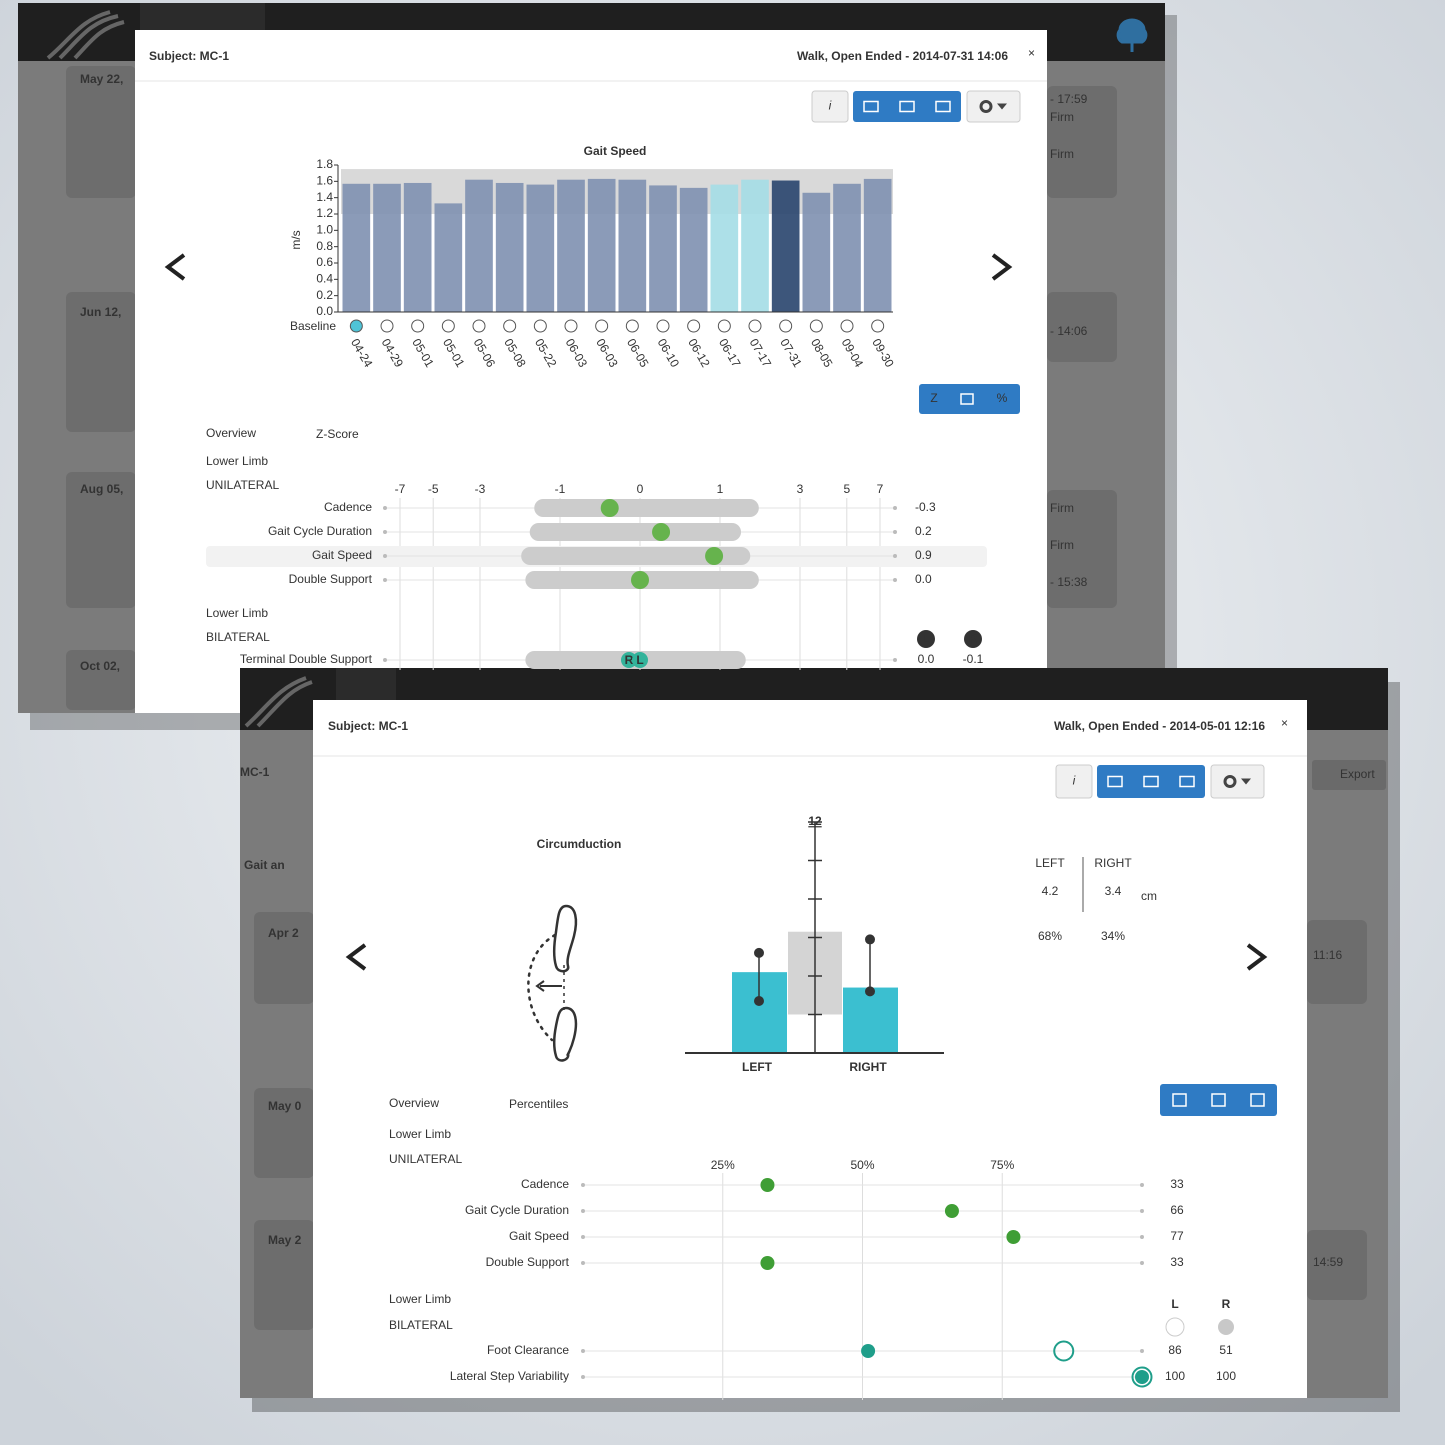 The height and width of the screenshot is (1445, 1445). Describe the element at coordinates (400, 489) in the screenshot. I see `x-tick-label: -7` at that location.